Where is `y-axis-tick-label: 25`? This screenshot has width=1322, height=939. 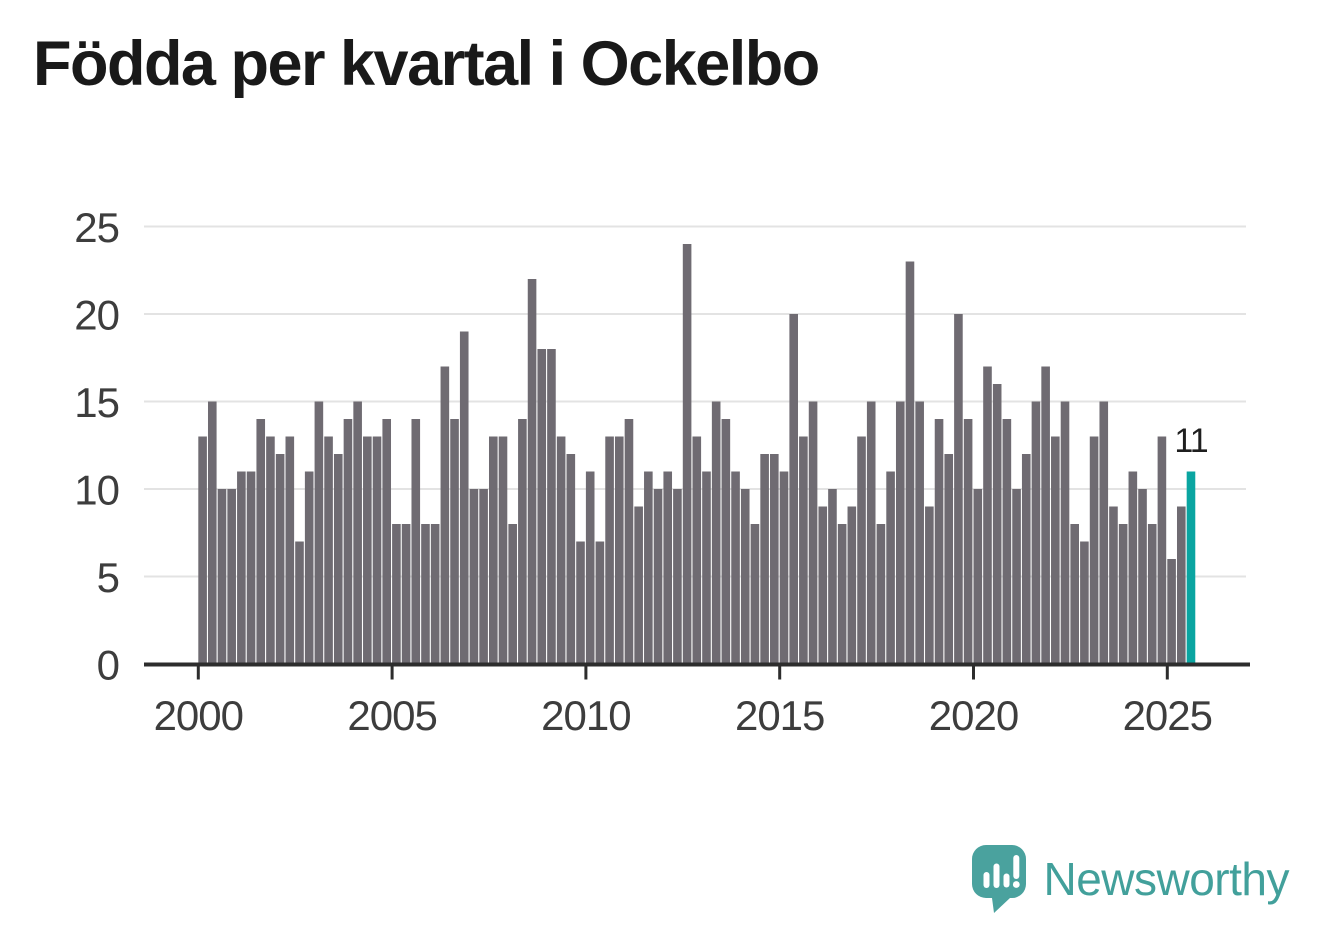
y-axis-tick-label: 25 is located at coordinates (96, 227).